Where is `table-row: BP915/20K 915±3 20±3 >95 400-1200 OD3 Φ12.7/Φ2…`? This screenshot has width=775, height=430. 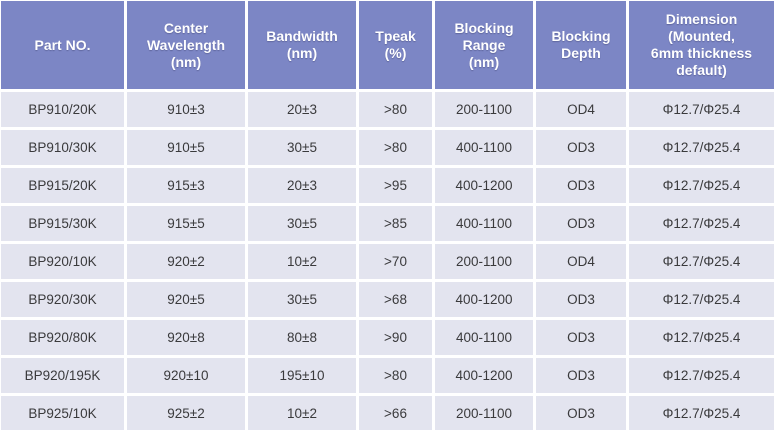
table-row: BP915/20K 915±3 20±3 >95 400-1200 OD3 Φ12.7/Φ2… is located at coordinates (387, 185).